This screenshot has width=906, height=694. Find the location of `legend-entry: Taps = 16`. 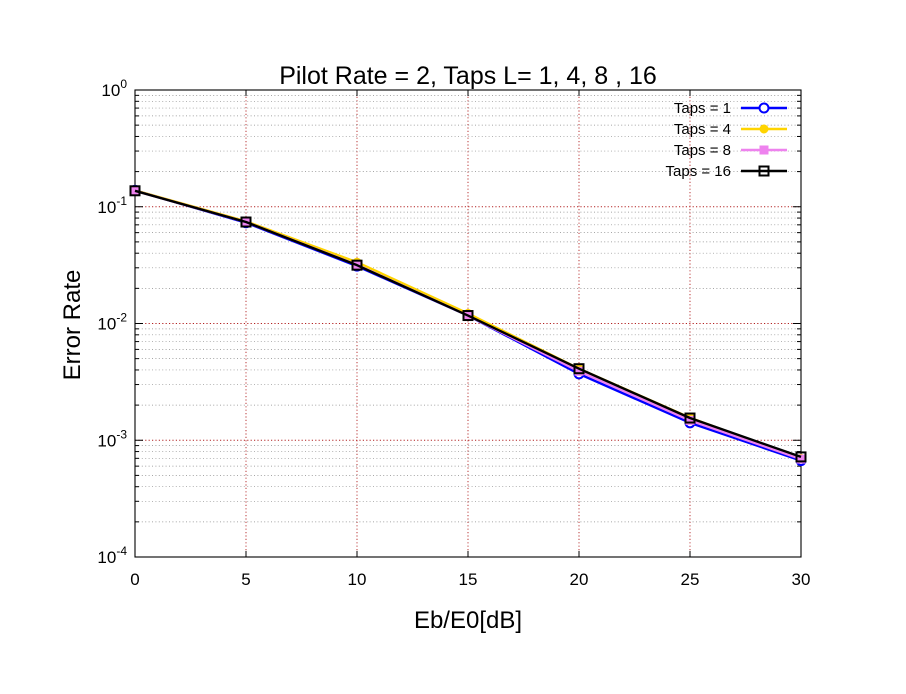

legend-entry: Taps = 16 is located at coordinates (726, 171).